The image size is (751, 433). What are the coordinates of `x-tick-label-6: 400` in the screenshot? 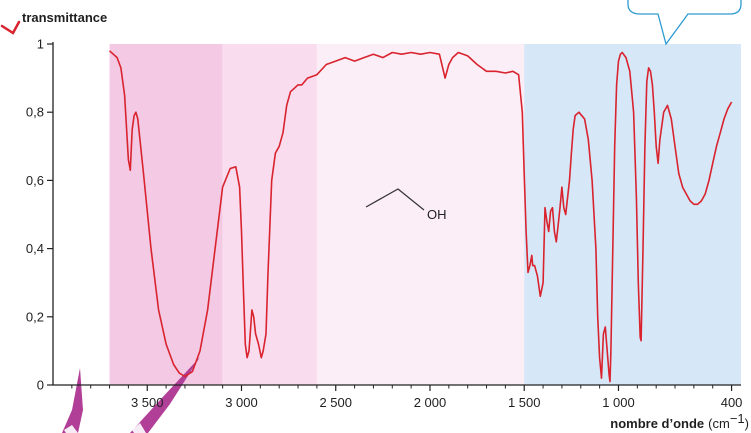 It's located at (732, 402).